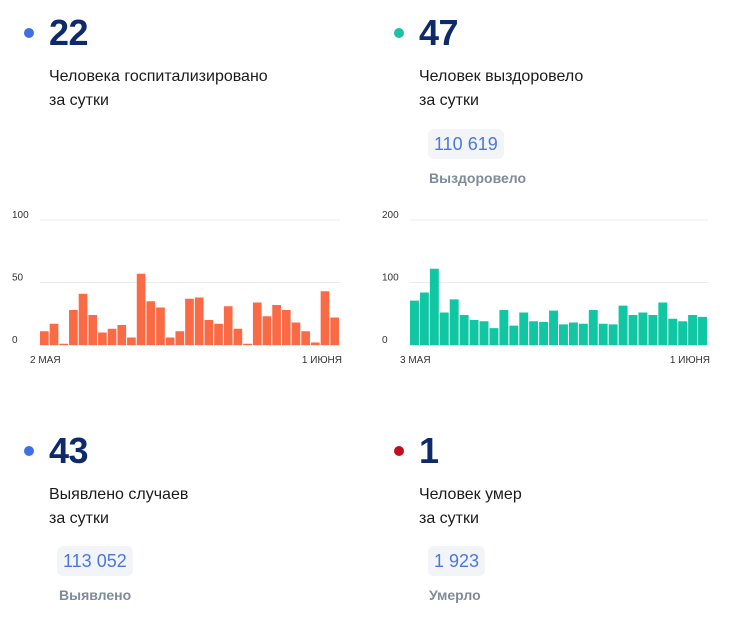  What do you see at coordinates (45, 360) in the screenshot?
I see `x-start-label: 2 МАЯ` at bounding box center [45, 360].